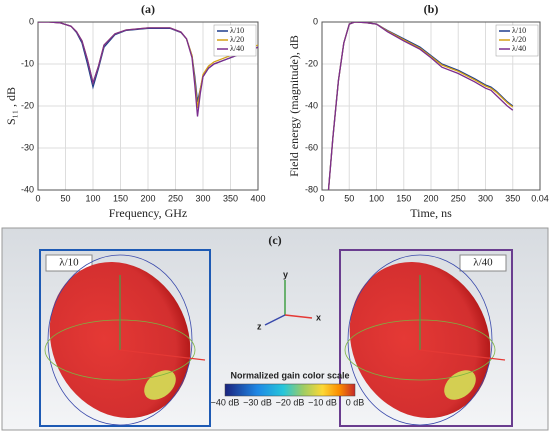  Describe the element at coordinates (225, 402) in the screenshot. I see `colorbar-label: −40 dB` at that location.